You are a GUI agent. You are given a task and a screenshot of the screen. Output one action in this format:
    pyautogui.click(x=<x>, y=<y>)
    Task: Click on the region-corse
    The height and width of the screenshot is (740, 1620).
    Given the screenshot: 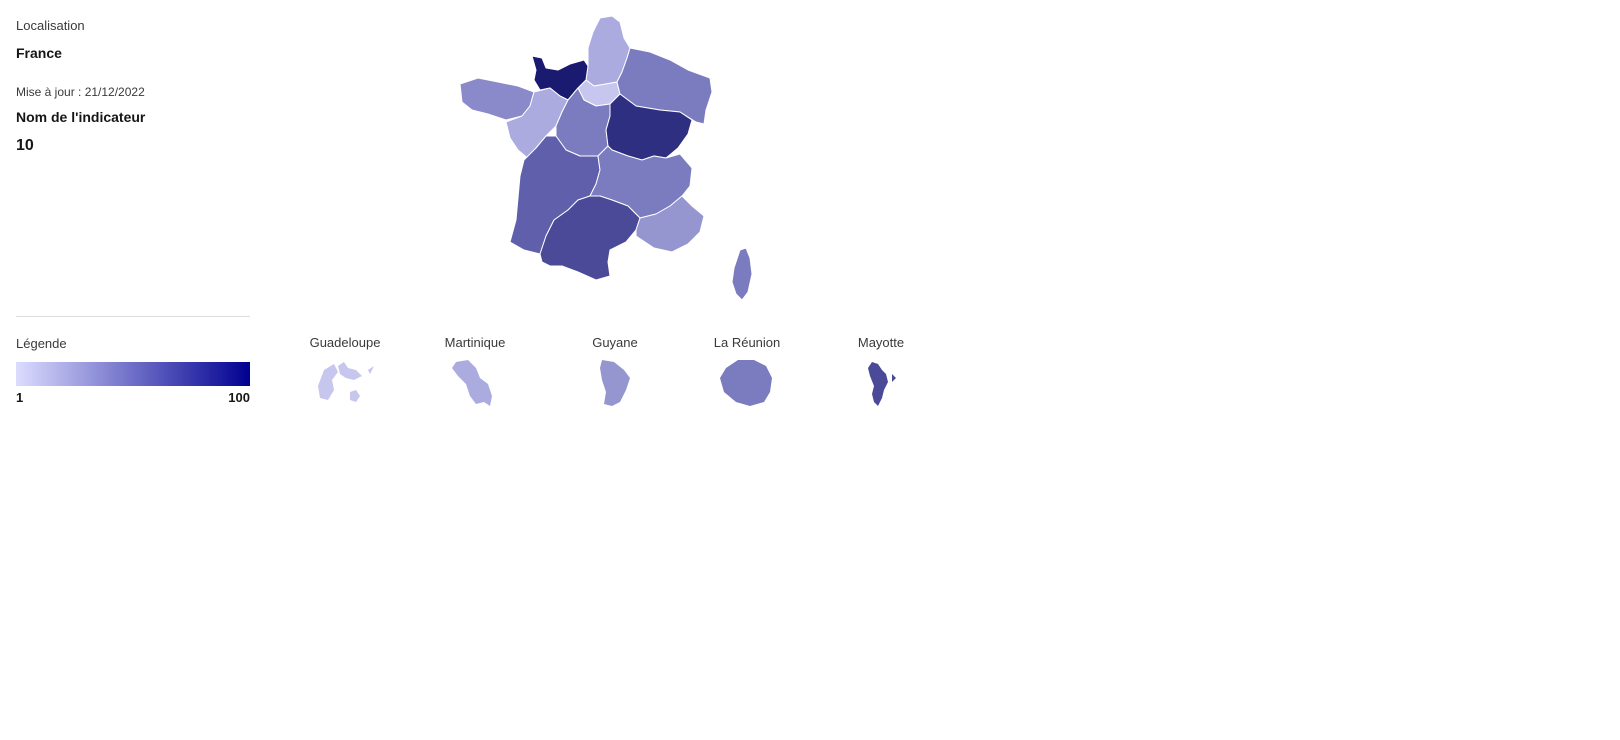 What is the action you would take?
    pyautogui.click(x=742, y=274)
    